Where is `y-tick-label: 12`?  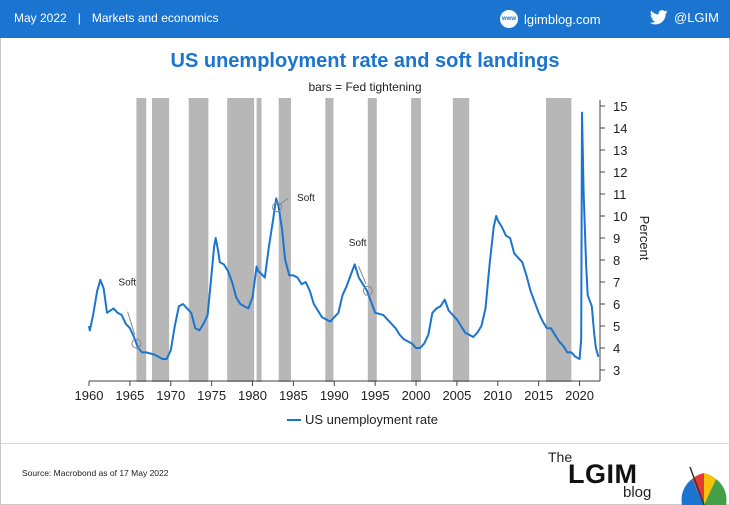
y-tick-label: 12 is located at coordinates (620, 172).